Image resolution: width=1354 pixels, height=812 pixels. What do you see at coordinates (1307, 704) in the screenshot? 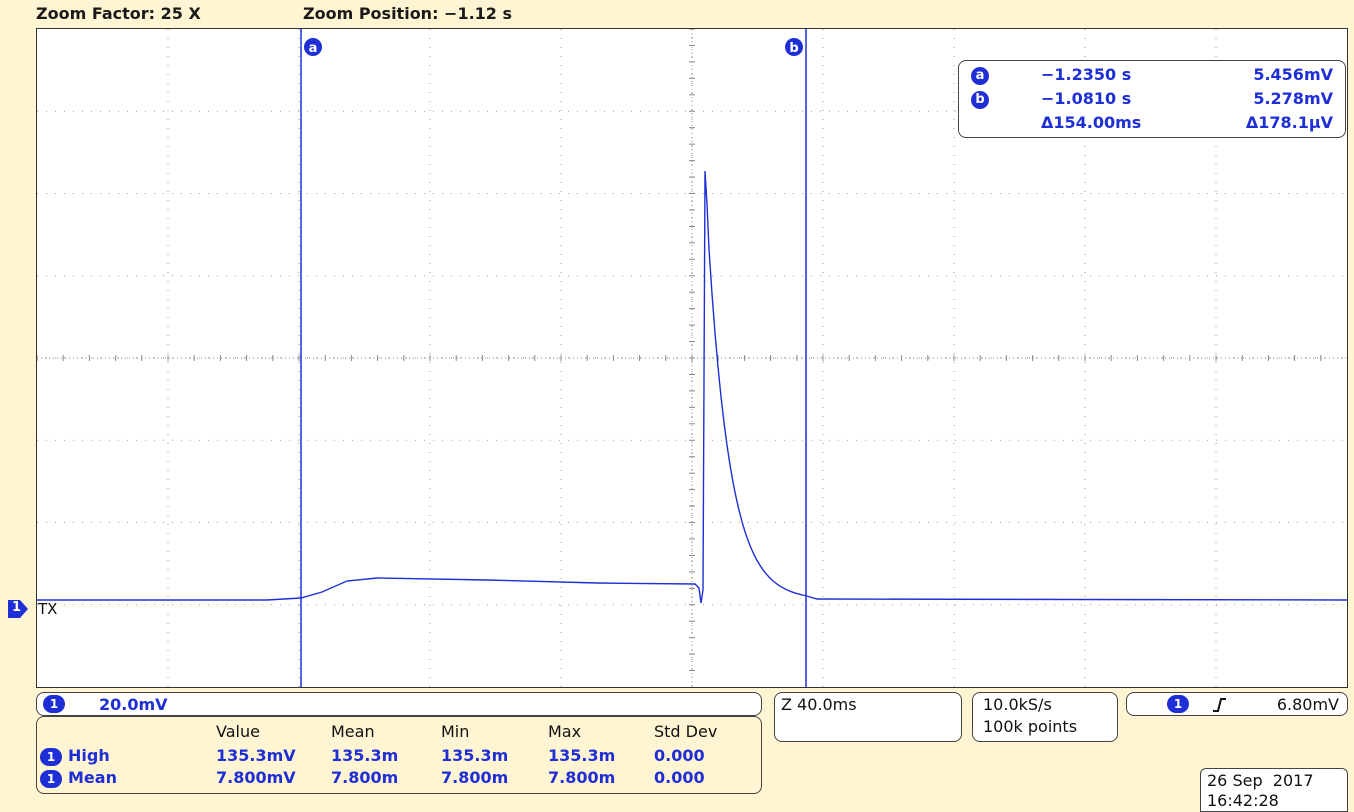
I see `trigger-level: 6.80mV` at bounding box center [1307, 704].